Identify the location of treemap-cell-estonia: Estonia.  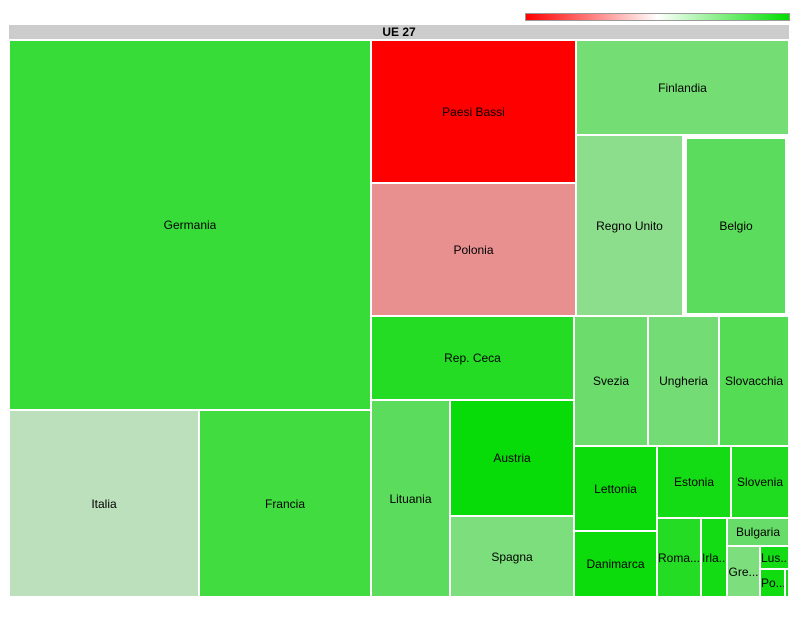
(694, 482).